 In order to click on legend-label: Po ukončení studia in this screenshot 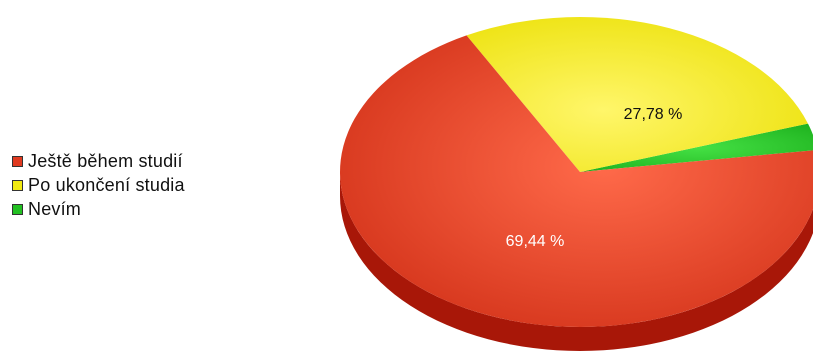, I will do `click(106, 184)`.